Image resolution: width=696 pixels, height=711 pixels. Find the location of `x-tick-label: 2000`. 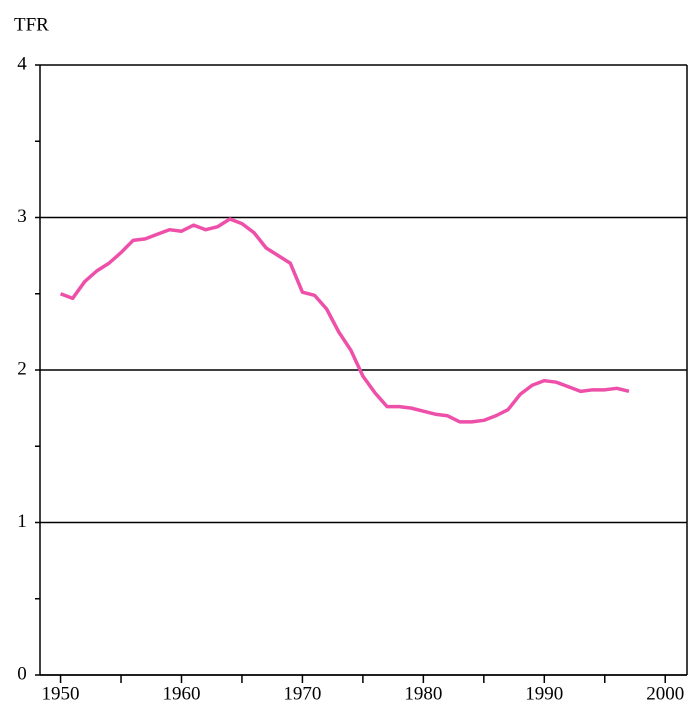

x-tick-label: 2000 is located at coordinates (665, 693).